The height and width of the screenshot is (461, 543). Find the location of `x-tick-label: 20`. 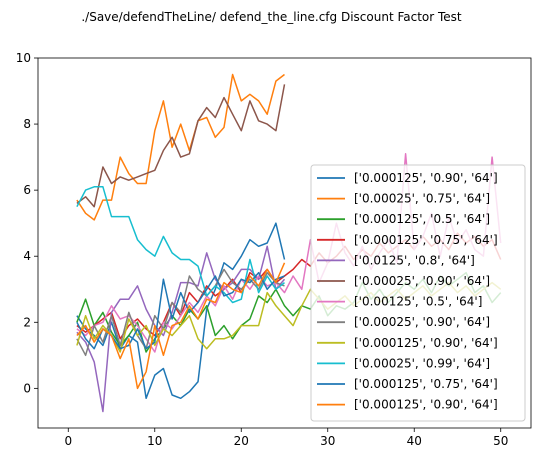

x-tick-label: 20 is located at coordinates (241, 441).